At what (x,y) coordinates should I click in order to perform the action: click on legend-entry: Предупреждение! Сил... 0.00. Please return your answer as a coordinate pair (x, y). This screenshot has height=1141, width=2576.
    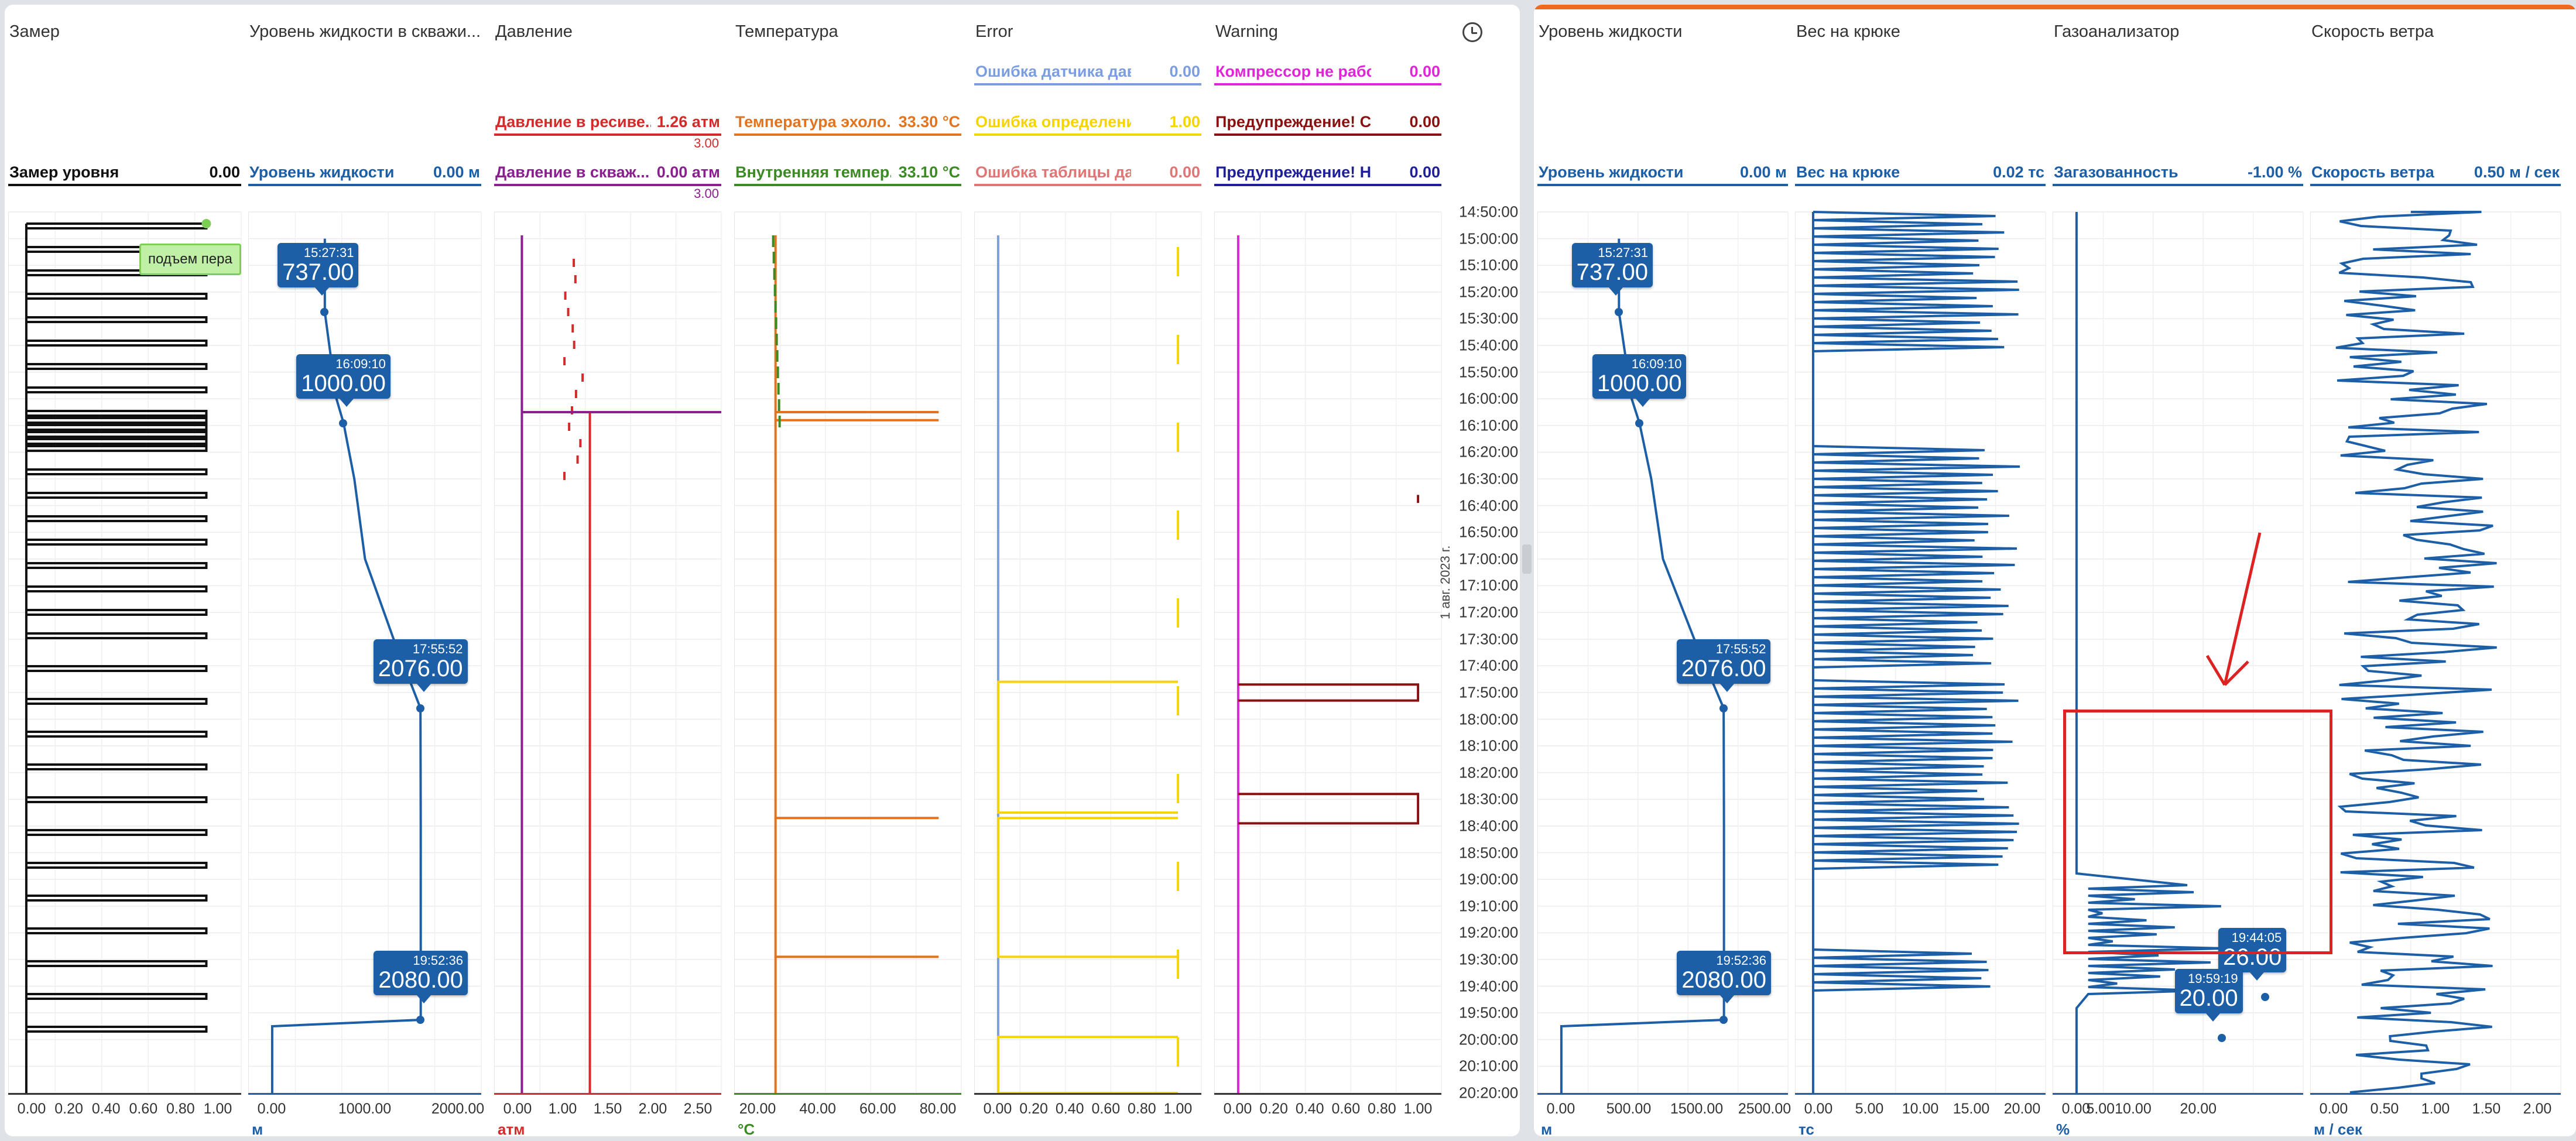
    Looking at the image, I should click on (1327, 122).